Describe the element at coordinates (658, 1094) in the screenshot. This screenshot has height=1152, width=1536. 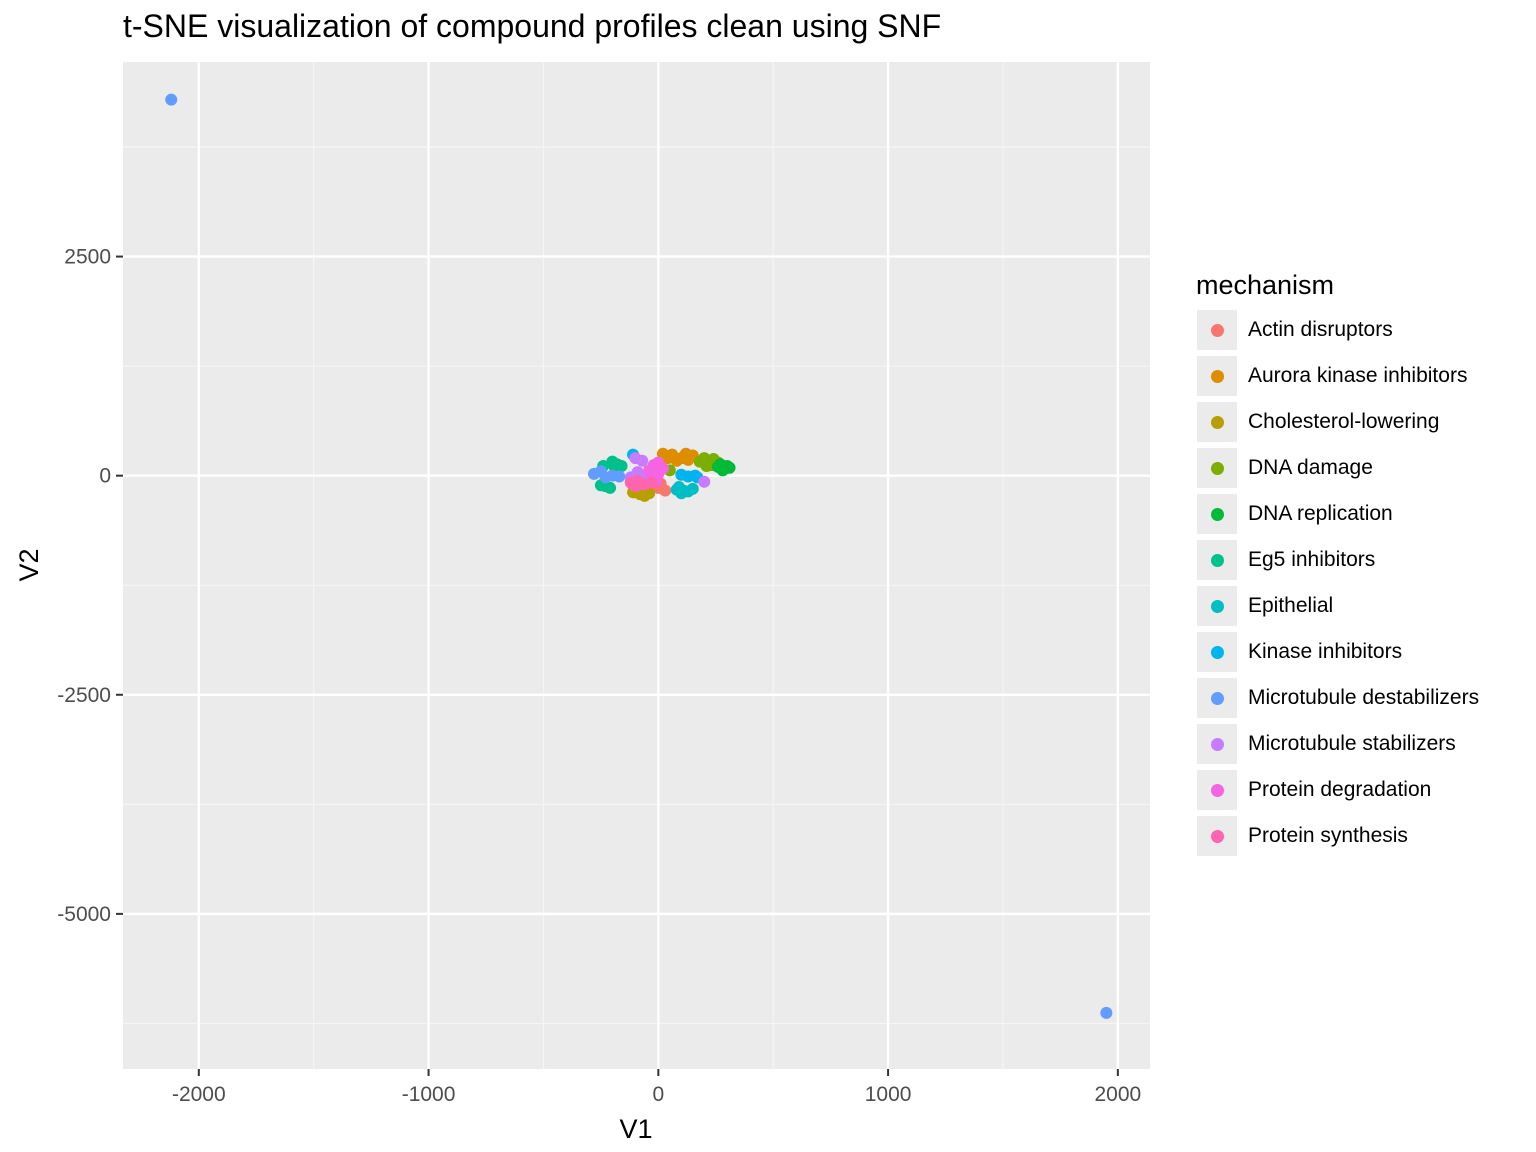
I see `x-tick-label: 0` at that location.